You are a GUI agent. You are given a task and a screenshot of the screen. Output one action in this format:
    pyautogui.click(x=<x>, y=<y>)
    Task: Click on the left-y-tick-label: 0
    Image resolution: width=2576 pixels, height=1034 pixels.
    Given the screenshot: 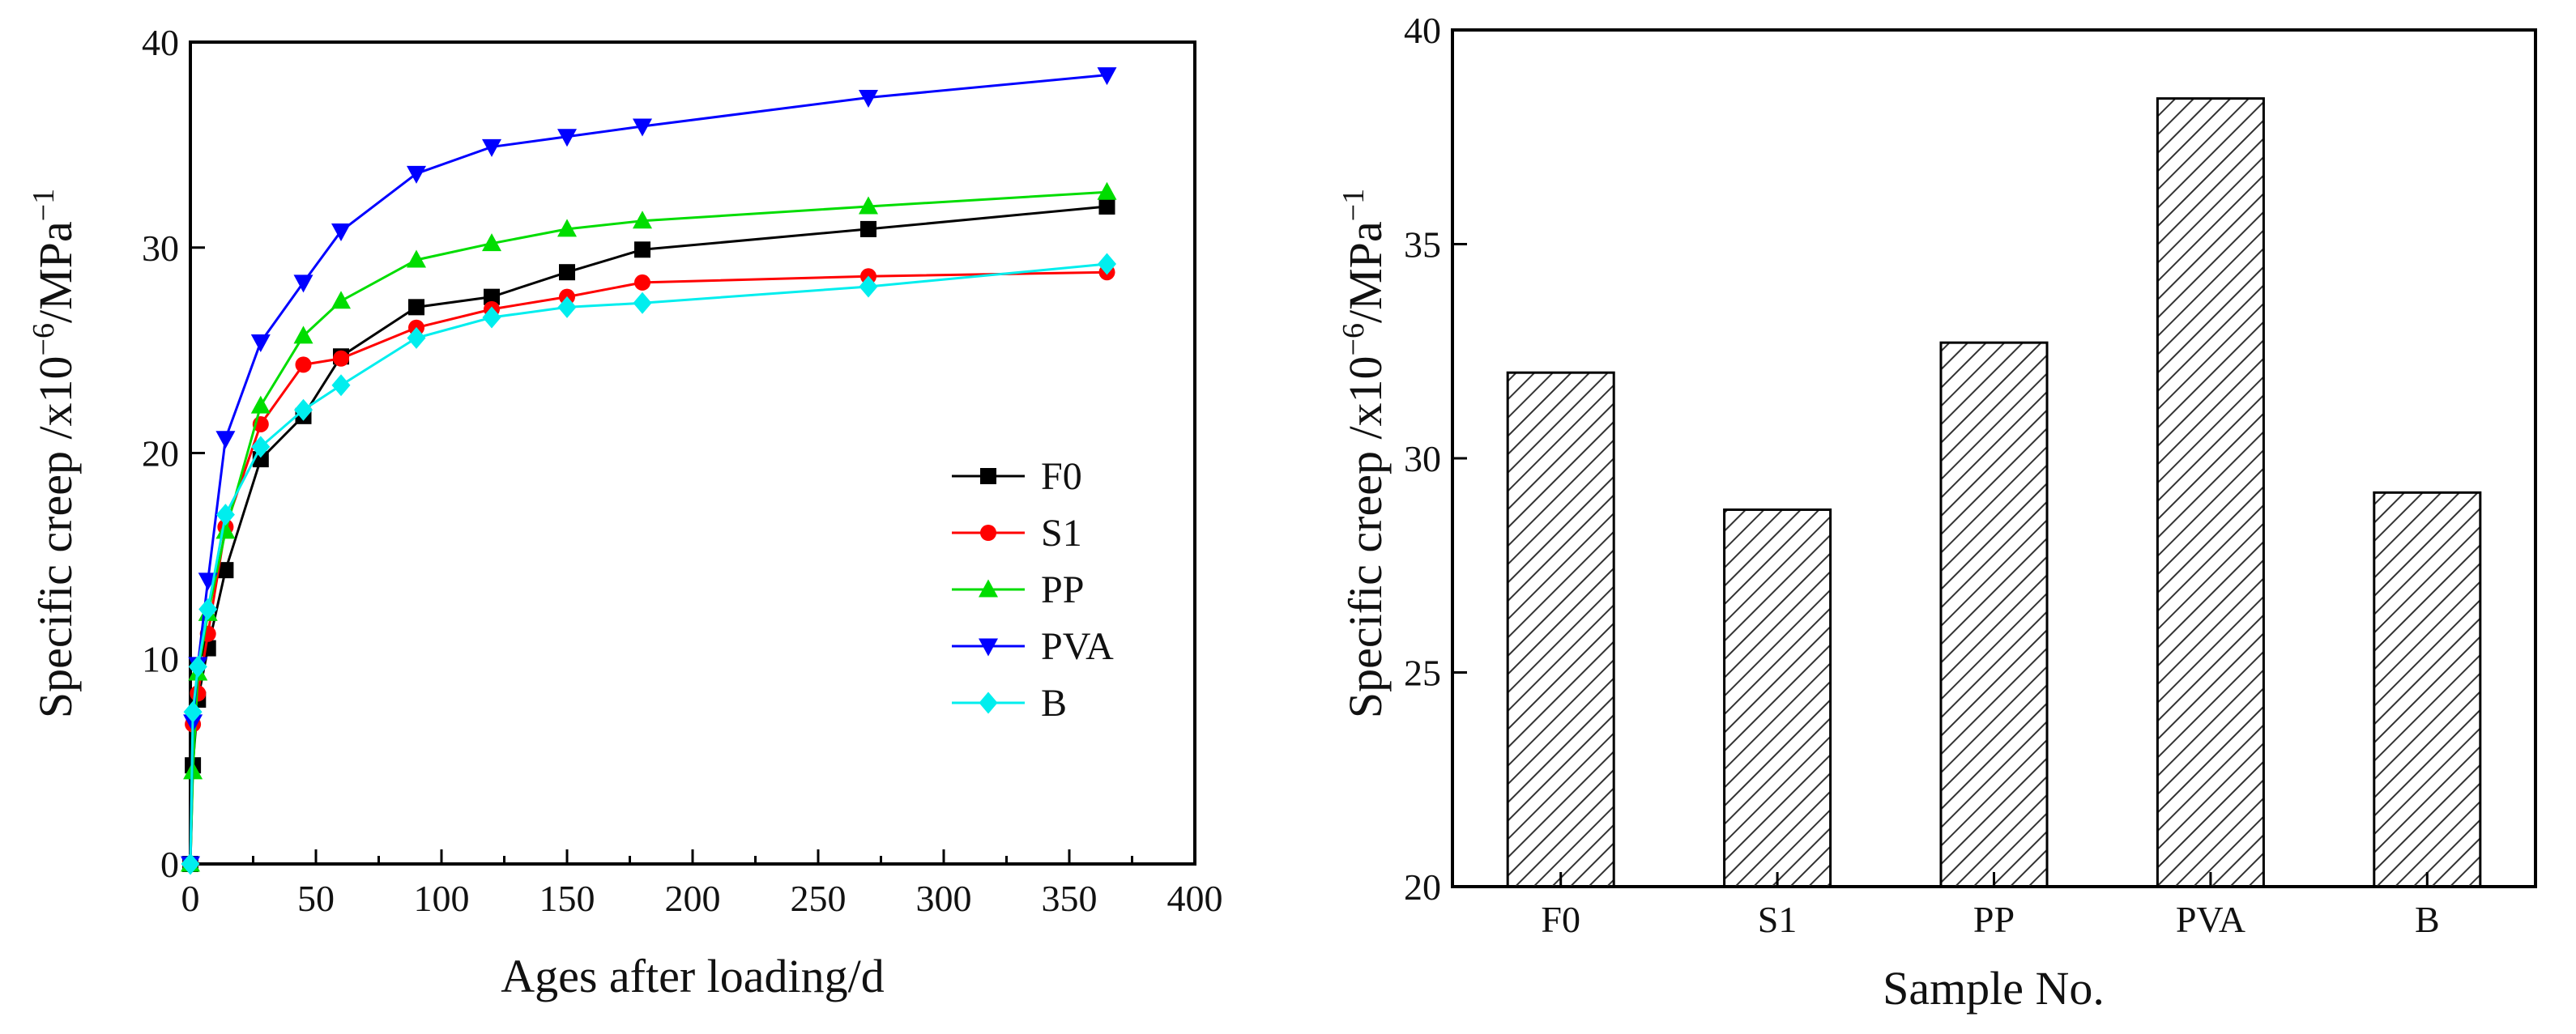 What is the action you would take?
    pyautogui.click(x=170, y=864)
    